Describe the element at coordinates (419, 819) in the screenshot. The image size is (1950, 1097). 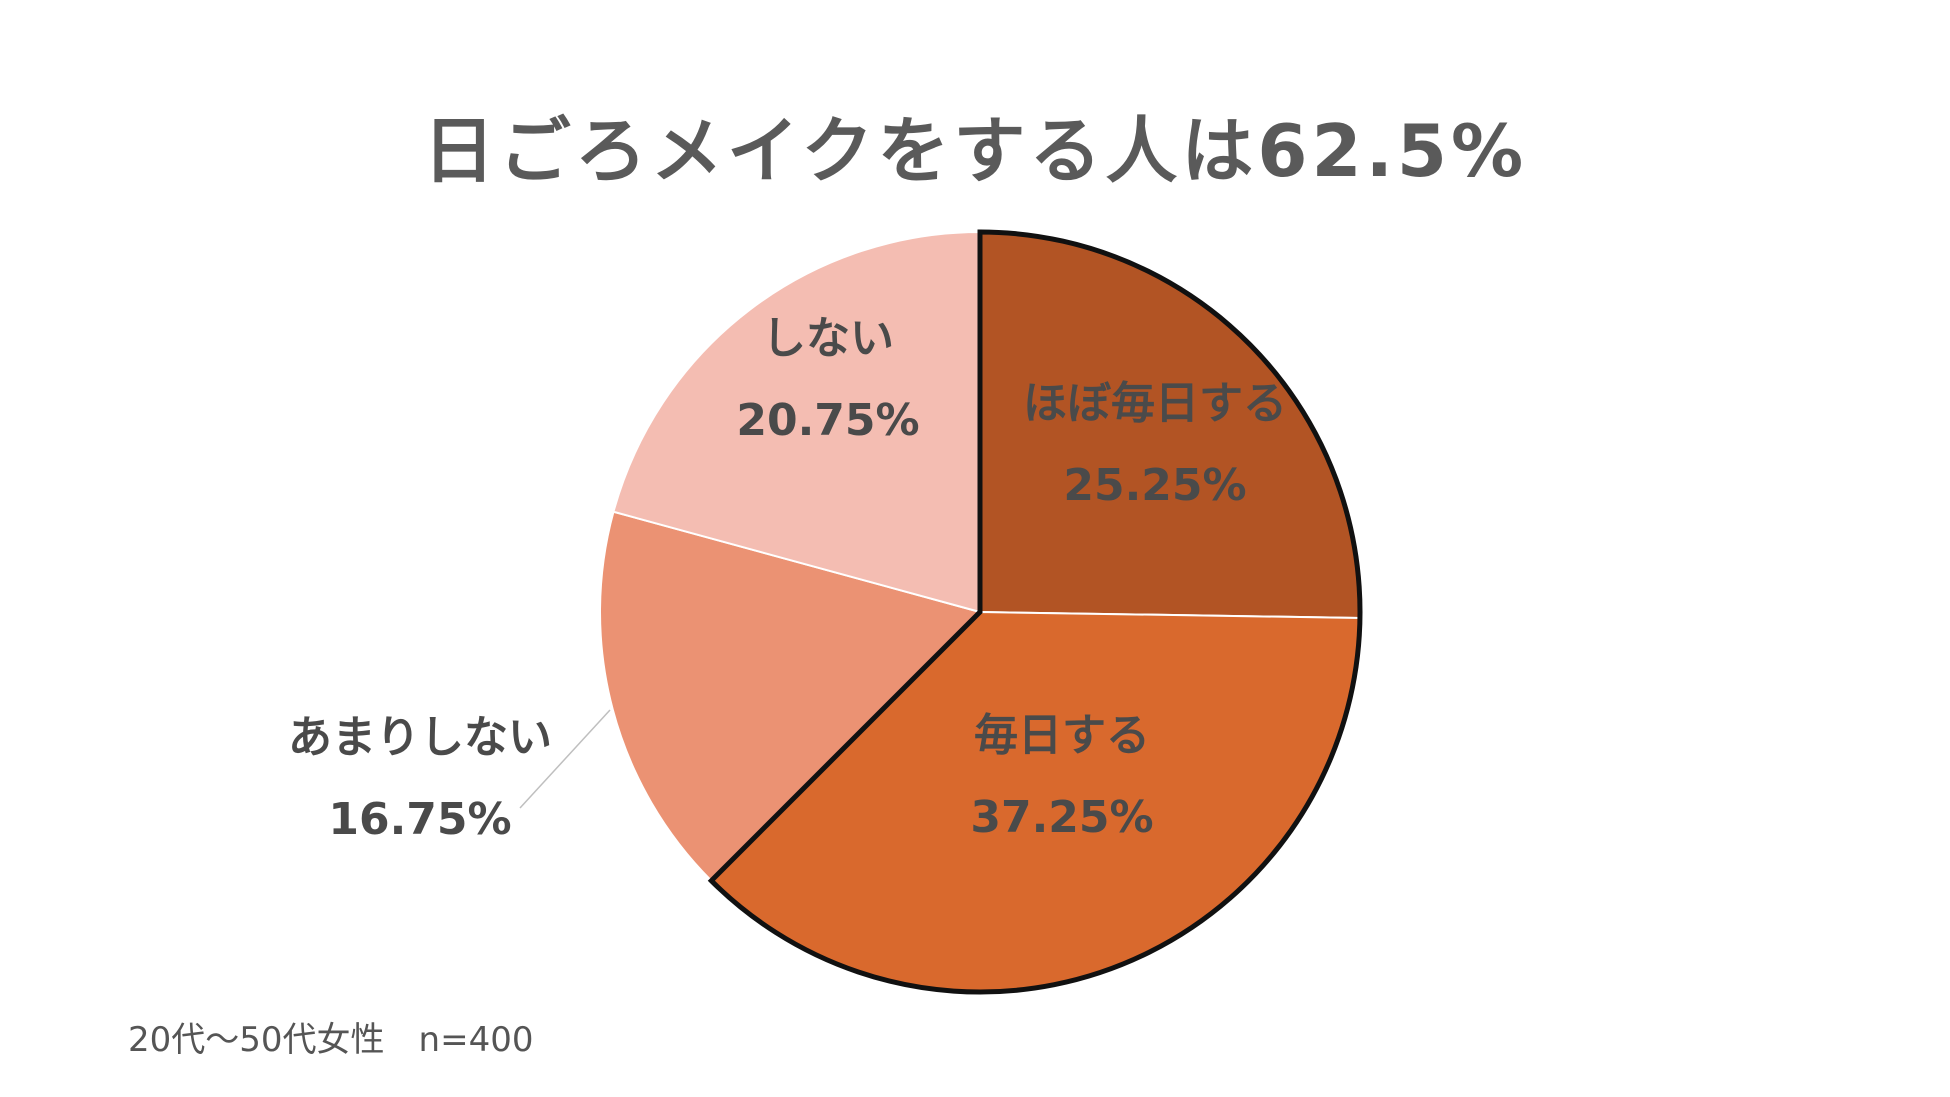
I see `slice-value-label: 16.75%` at that location.